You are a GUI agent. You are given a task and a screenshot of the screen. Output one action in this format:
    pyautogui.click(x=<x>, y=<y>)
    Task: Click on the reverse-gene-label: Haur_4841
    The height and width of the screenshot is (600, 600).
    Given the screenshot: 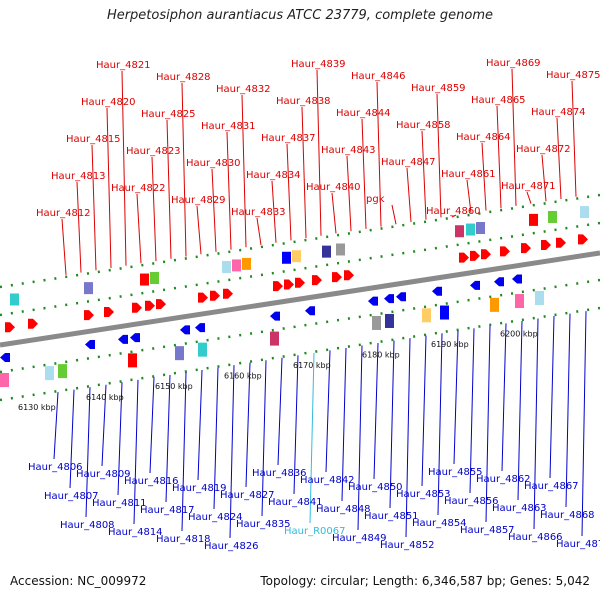 What is the action you would take?
    pyautogui.click(x=295, y=502)
    